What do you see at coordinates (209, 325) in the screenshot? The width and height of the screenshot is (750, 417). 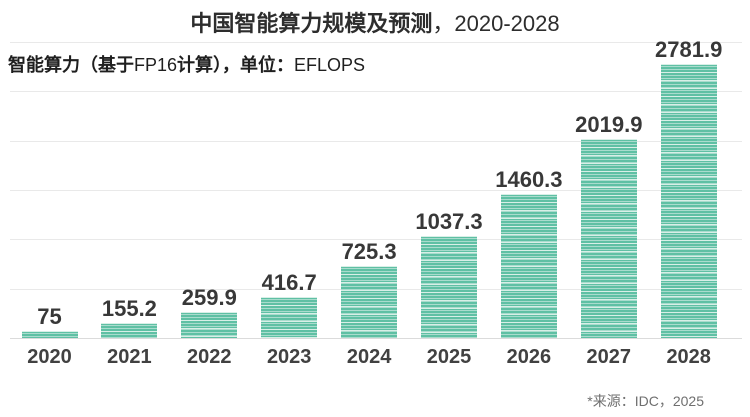 I see `bar-2022` at bounding box center [209, 325].